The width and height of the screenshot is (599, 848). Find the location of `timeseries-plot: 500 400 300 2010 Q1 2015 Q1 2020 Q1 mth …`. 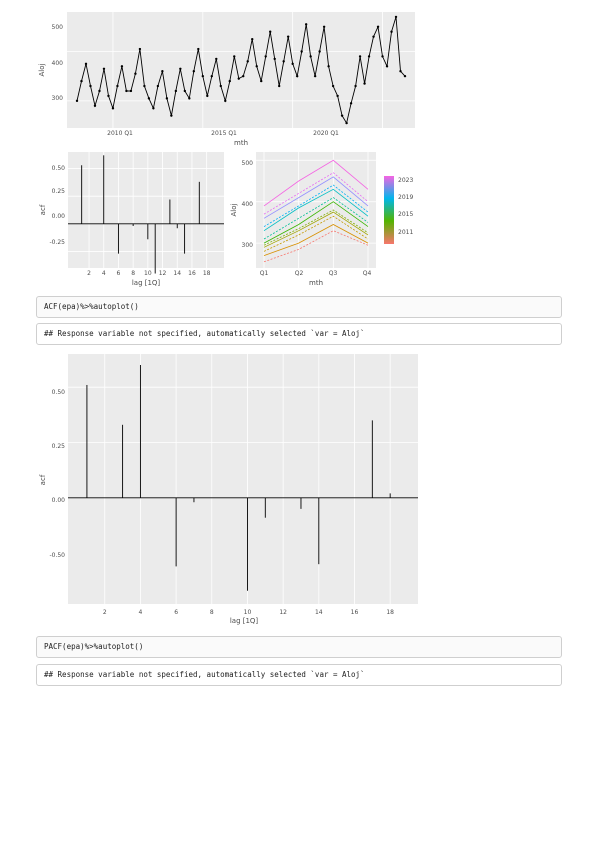

timeseries-plot: 500 400 300 2010 Q1 2015 Q1 2020 Q1 mth … is located at coordinates (228, 79).